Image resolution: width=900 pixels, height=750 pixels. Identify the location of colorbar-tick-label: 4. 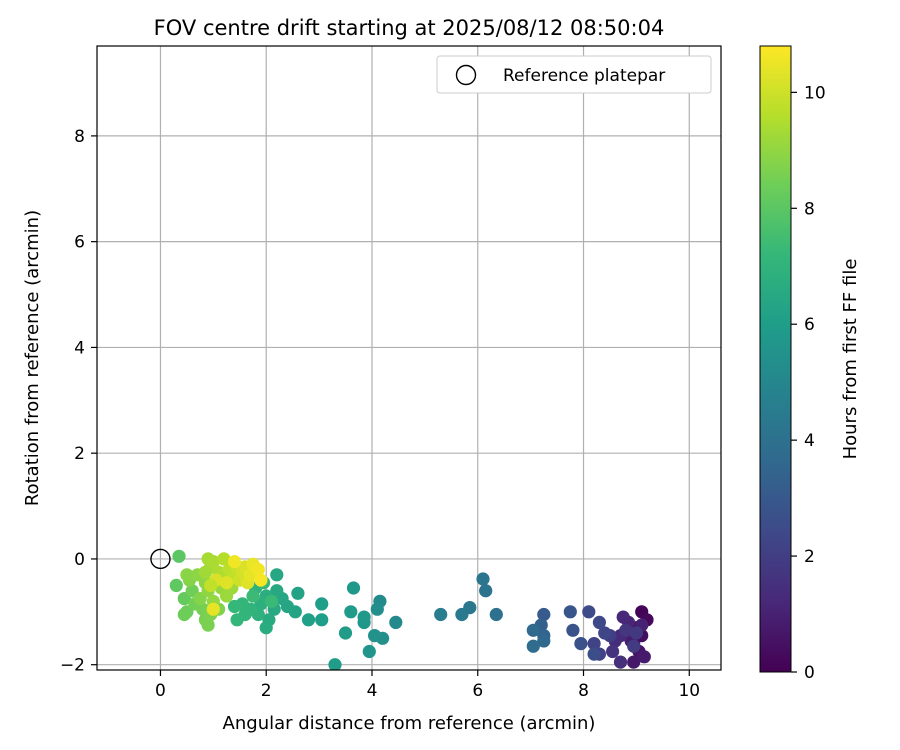
(809, 441).